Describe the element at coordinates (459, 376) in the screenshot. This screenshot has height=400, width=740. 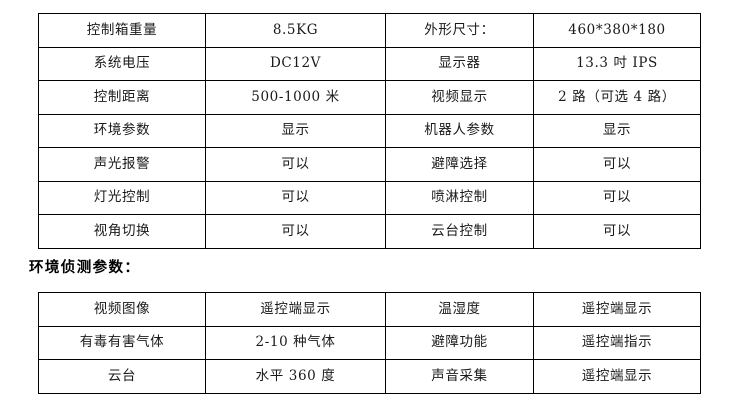
I see `param-label-cell: 声音采集` at that location.